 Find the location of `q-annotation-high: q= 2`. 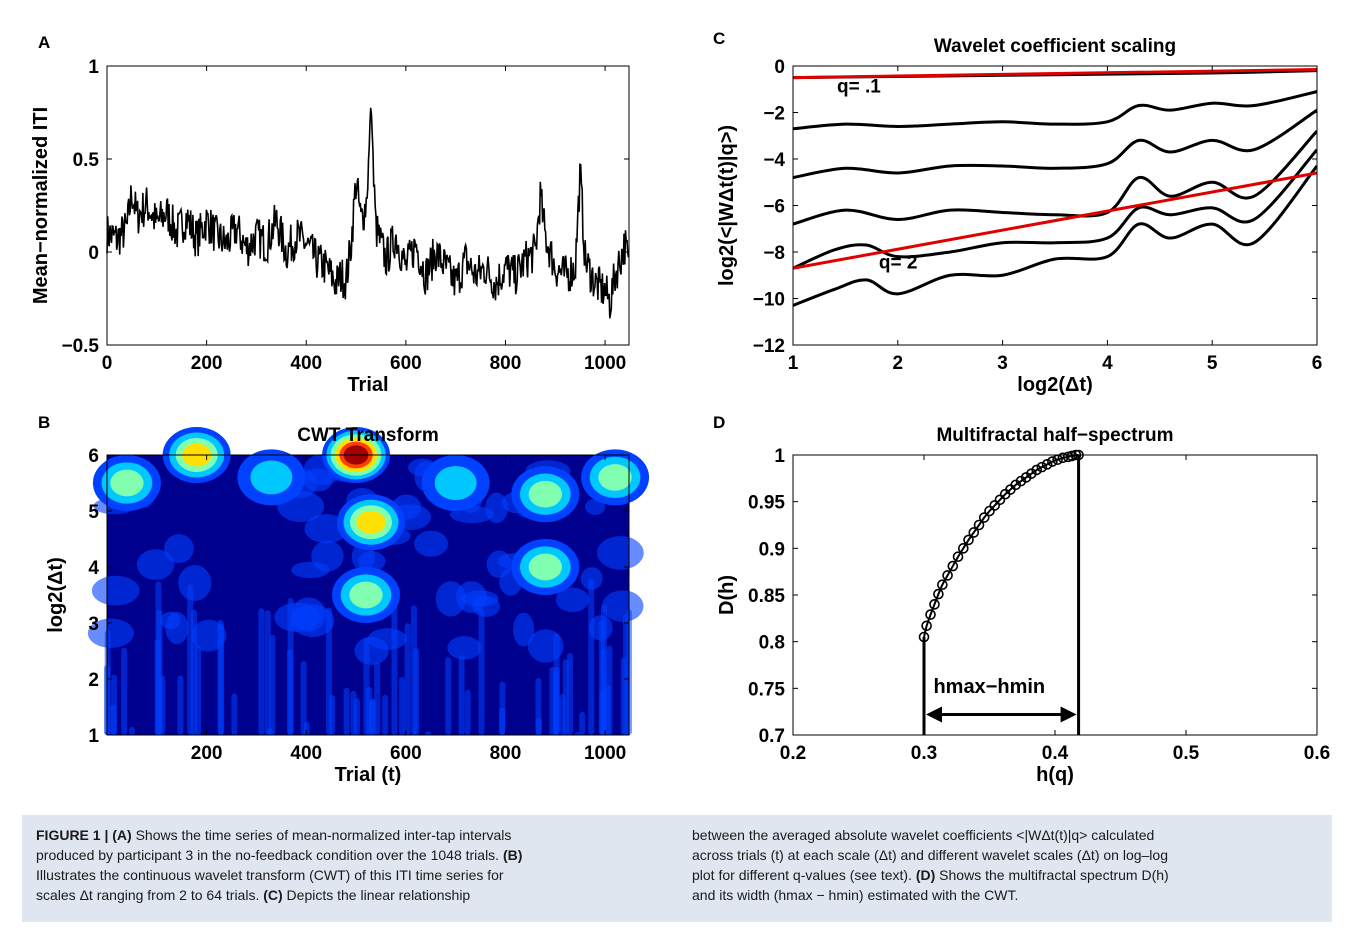

q-annotation-high: q= 2 is located at coordinates (898, 262).